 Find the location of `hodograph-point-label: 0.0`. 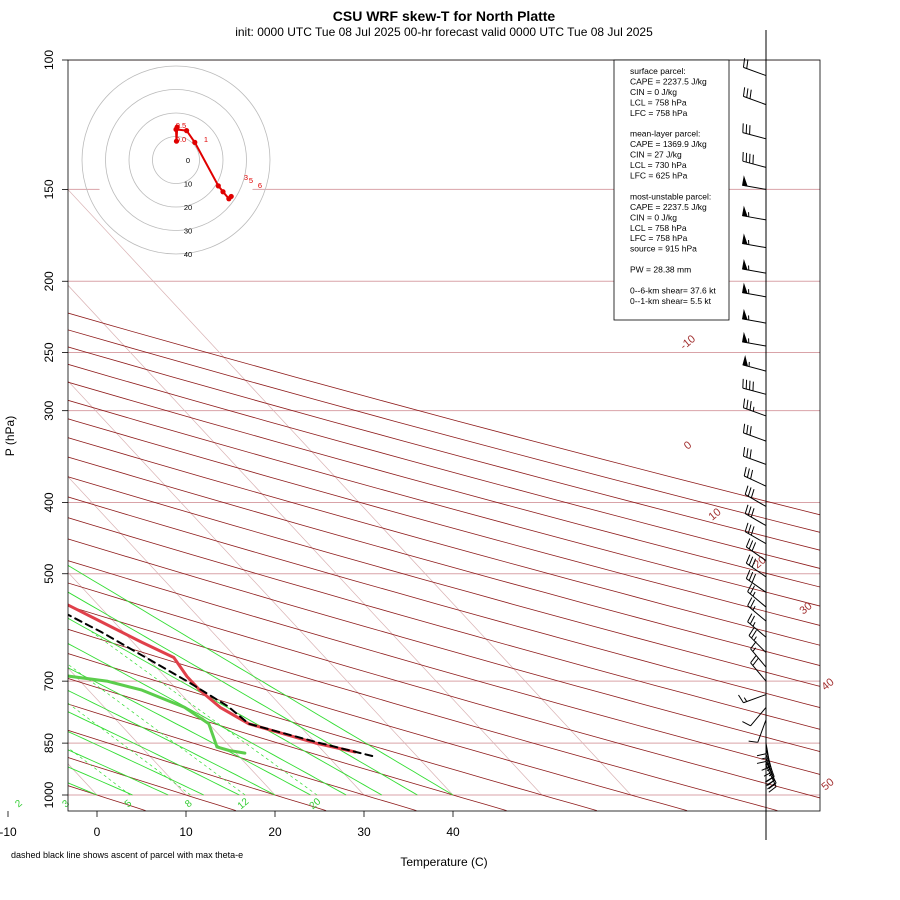

hodograph-point-label: 0.0 is located at coordinates (181, 139).